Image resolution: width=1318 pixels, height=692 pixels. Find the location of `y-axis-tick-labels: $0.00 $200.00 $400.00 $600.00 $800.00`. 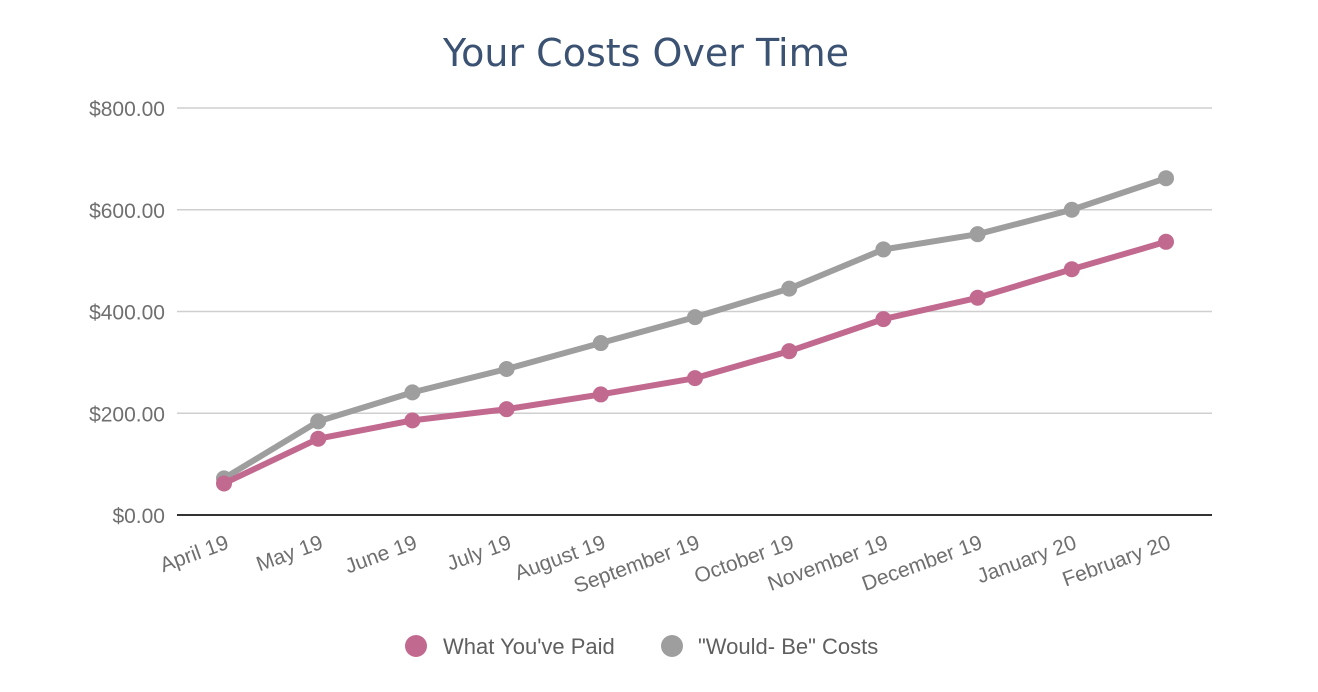

y-axis-tick-labels: $0.00 $200.00 $400.00 $600.00 $800.00 is located at coordinates (127, 313).